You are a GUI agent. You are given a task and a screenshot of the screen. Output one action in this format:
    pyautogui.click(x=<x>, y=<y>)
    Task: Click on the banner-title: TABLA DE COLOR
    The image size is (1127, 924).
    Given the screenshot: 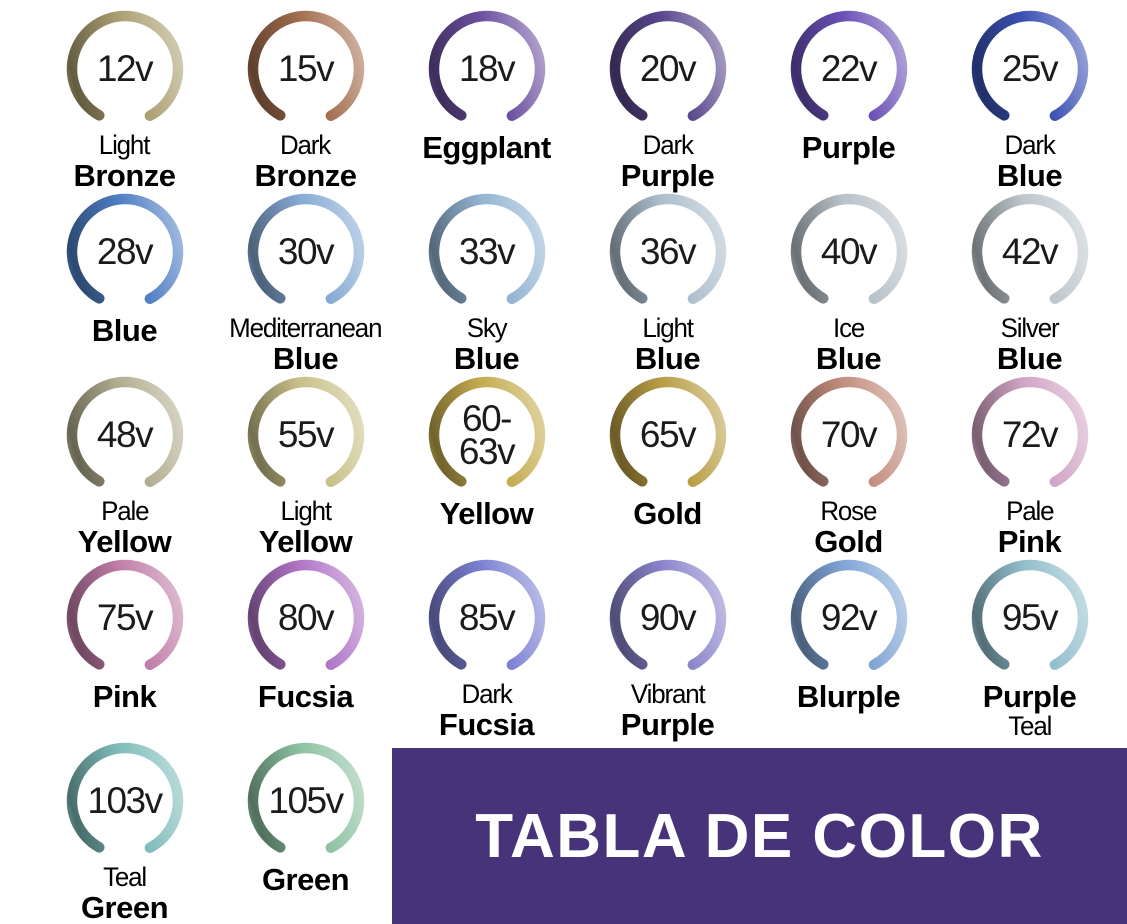 What is the action you would take?
    pyautogui.click(x=759, y=836)
    